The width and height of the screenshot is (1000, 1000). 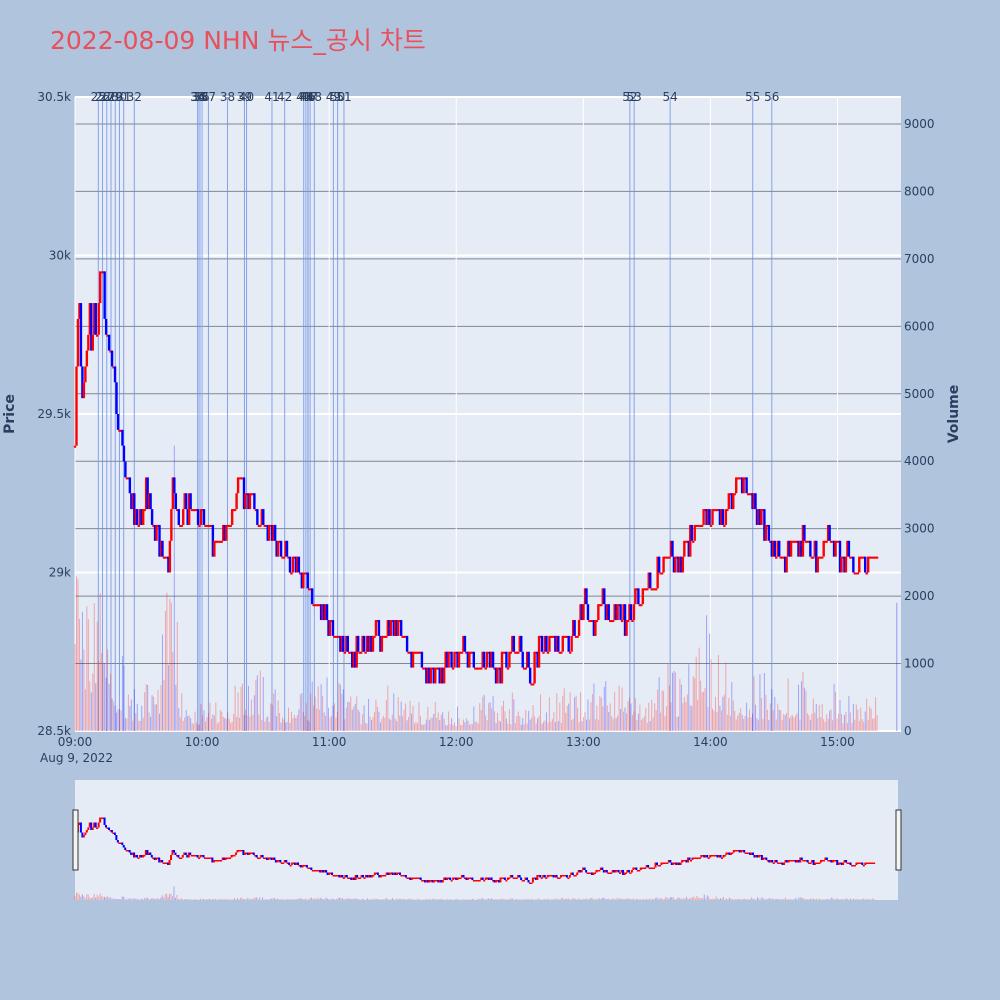 I want to click on news-marker-label: 47, so click(x=309, y=97).